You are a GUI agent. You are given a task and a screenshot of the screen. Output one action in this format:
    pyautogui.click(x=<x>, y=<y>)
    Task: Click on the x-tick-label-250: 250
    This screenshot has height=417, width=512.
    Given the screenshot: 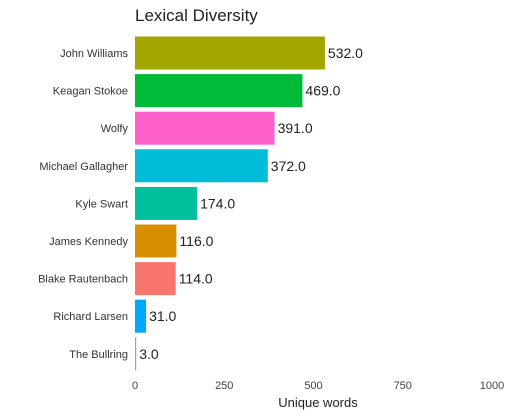 What is the action you would take?
    pyautogui.click(x=224, y=386)
    